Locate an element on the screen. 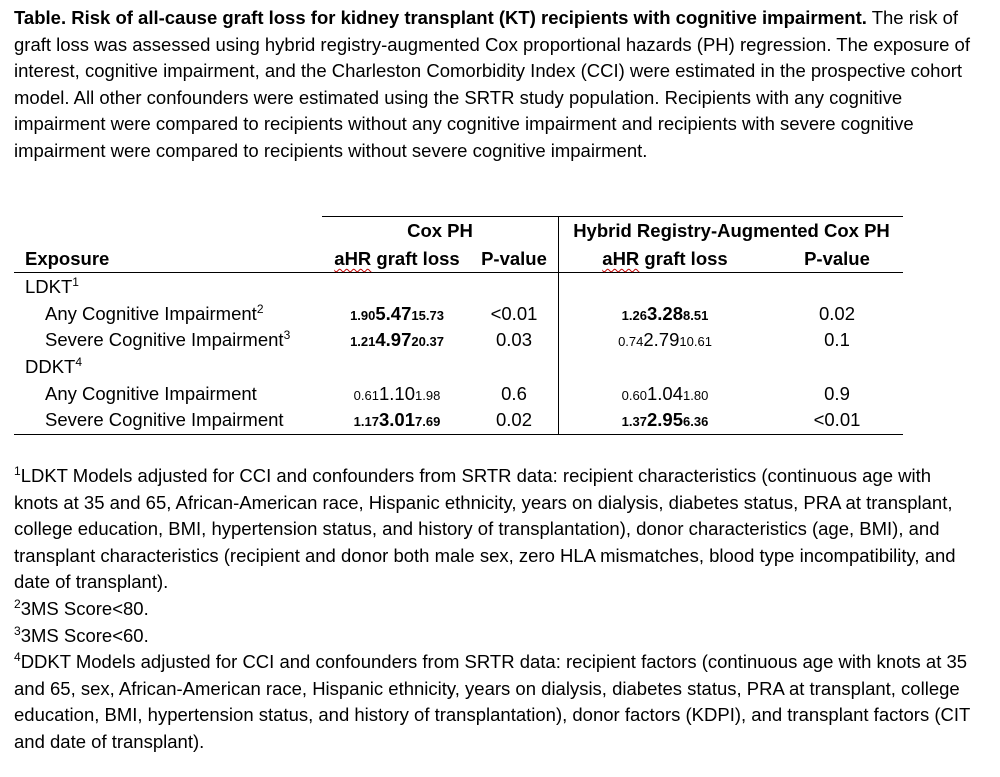  cox-estimate-ddkt-any: 0.611.101.98 is located at coordinates (397, 395).